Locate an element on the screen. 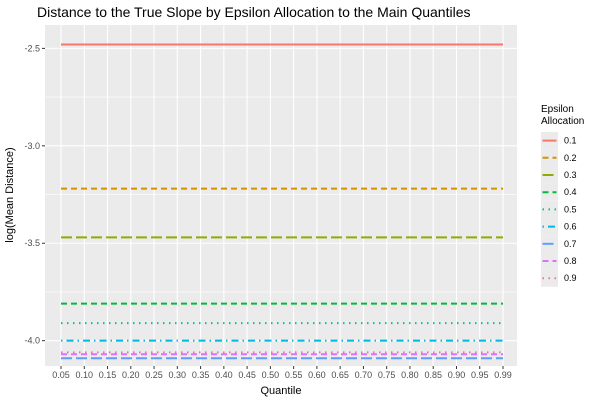  y-axis: -2.5 -3.0 -3.5 -4.0 is located at coordinates (34, 194).